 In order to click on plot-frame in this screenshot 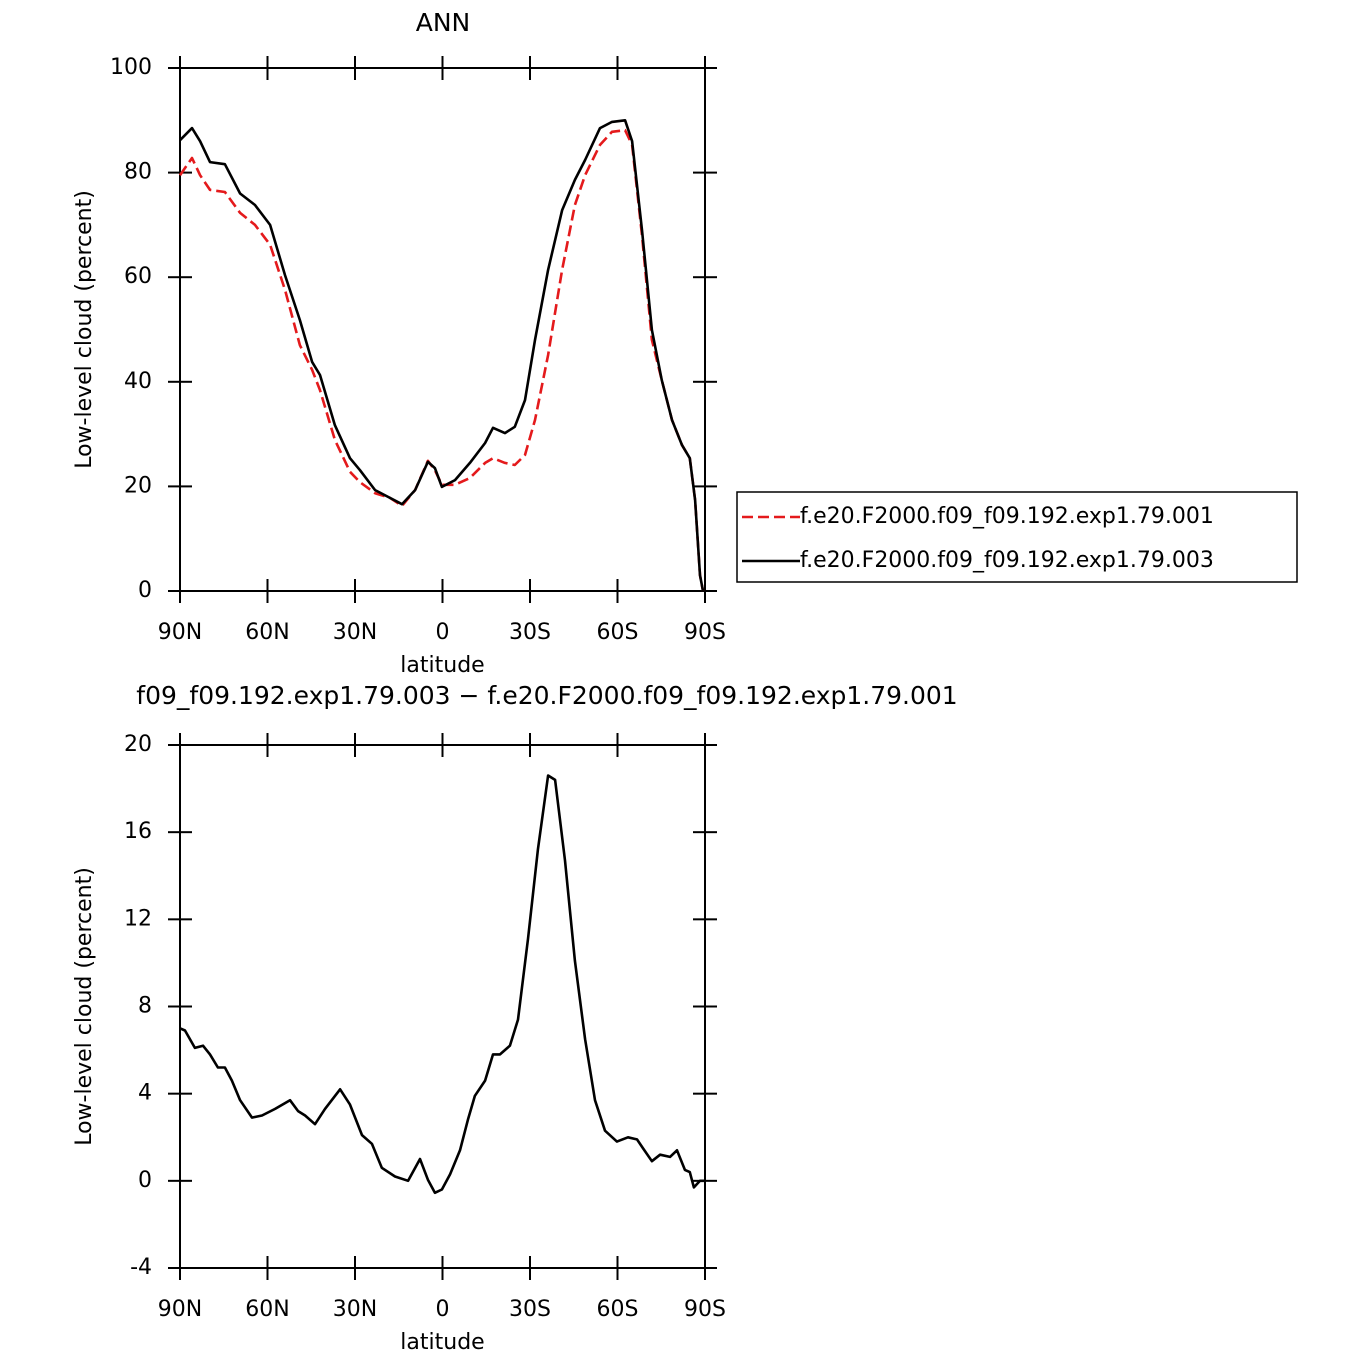, I will do `click(442, 329)`.